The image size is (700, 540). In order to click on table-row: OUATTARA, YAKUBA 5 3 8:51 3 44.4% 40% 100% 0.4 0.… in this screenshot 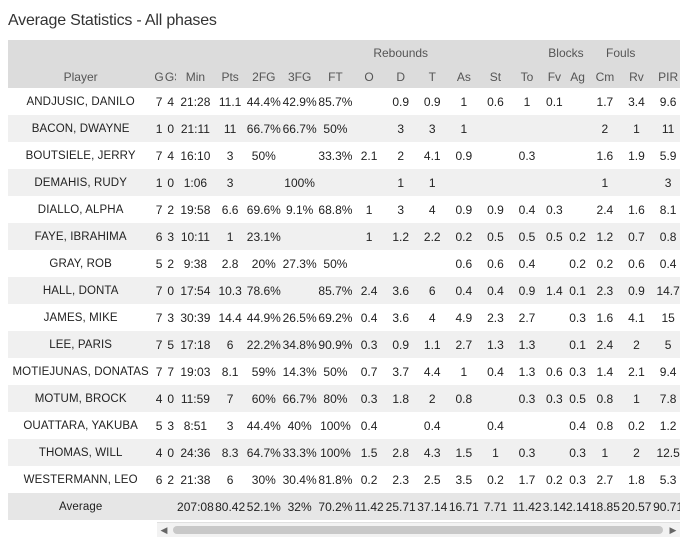, I will do `click(344, 425)`.